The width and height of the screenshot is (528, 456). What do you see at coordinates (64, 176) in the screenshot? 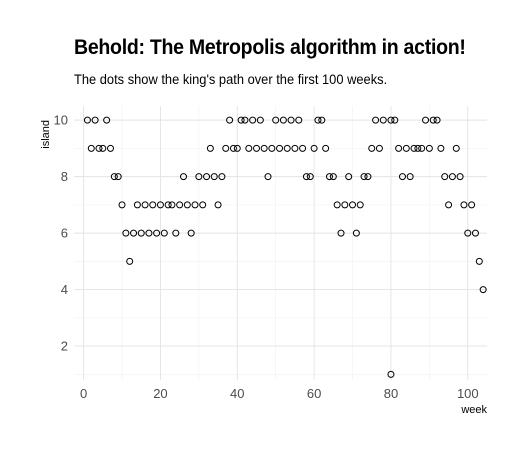
I see `y-tick-label: 8` at bounding box center [64, 176].